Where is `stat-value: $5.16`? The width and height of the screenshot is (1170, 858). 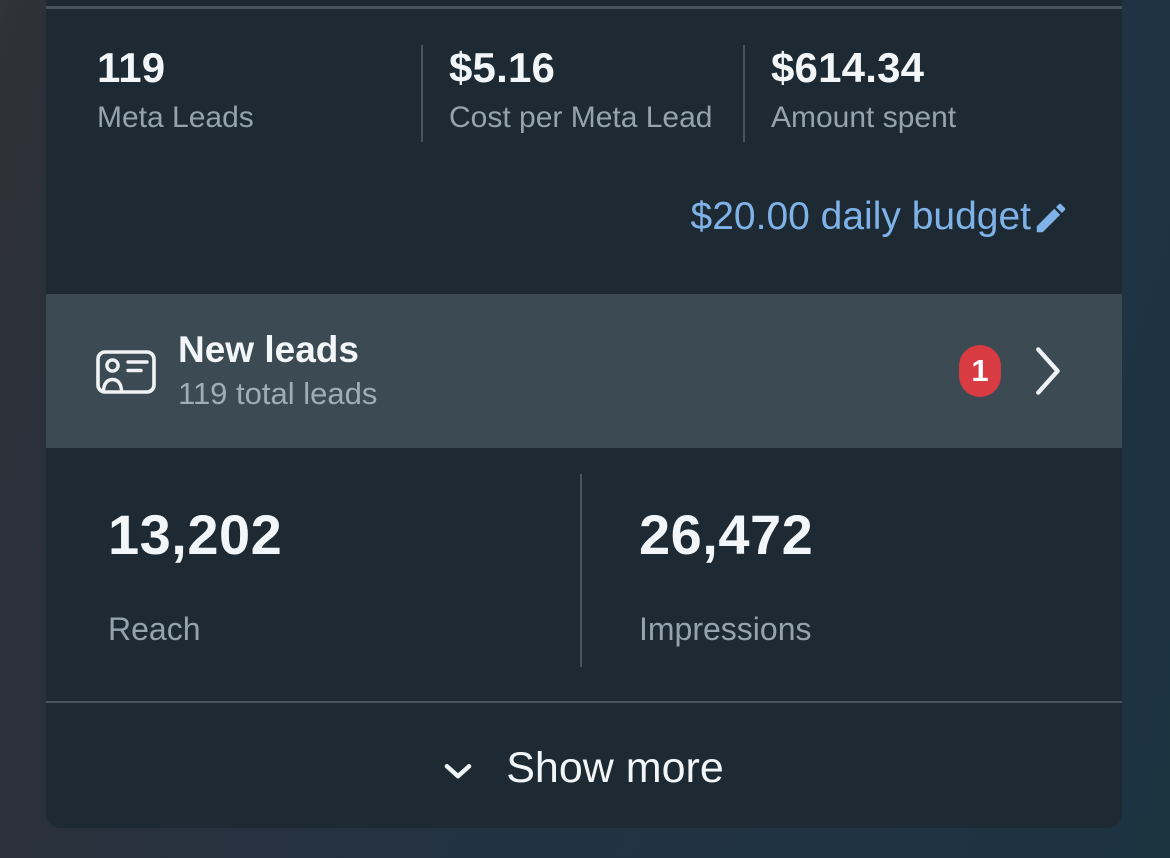
stat-value: $5.16 is located at coordinates (502, 67).